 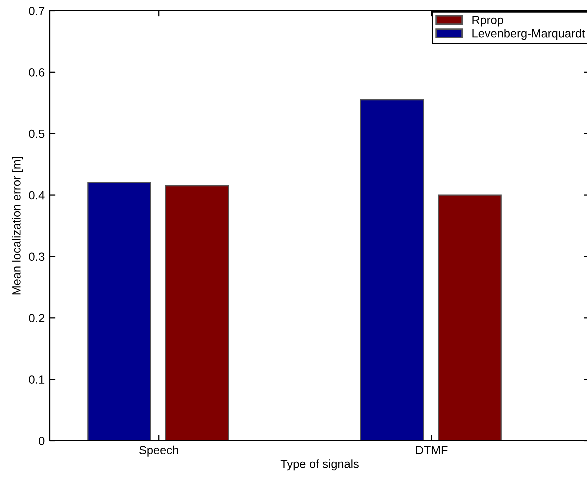 What do you see at coordinates (488, 21) in the screenshot?
I see `legend-label: Rprop` at bounding box center [488, 21].